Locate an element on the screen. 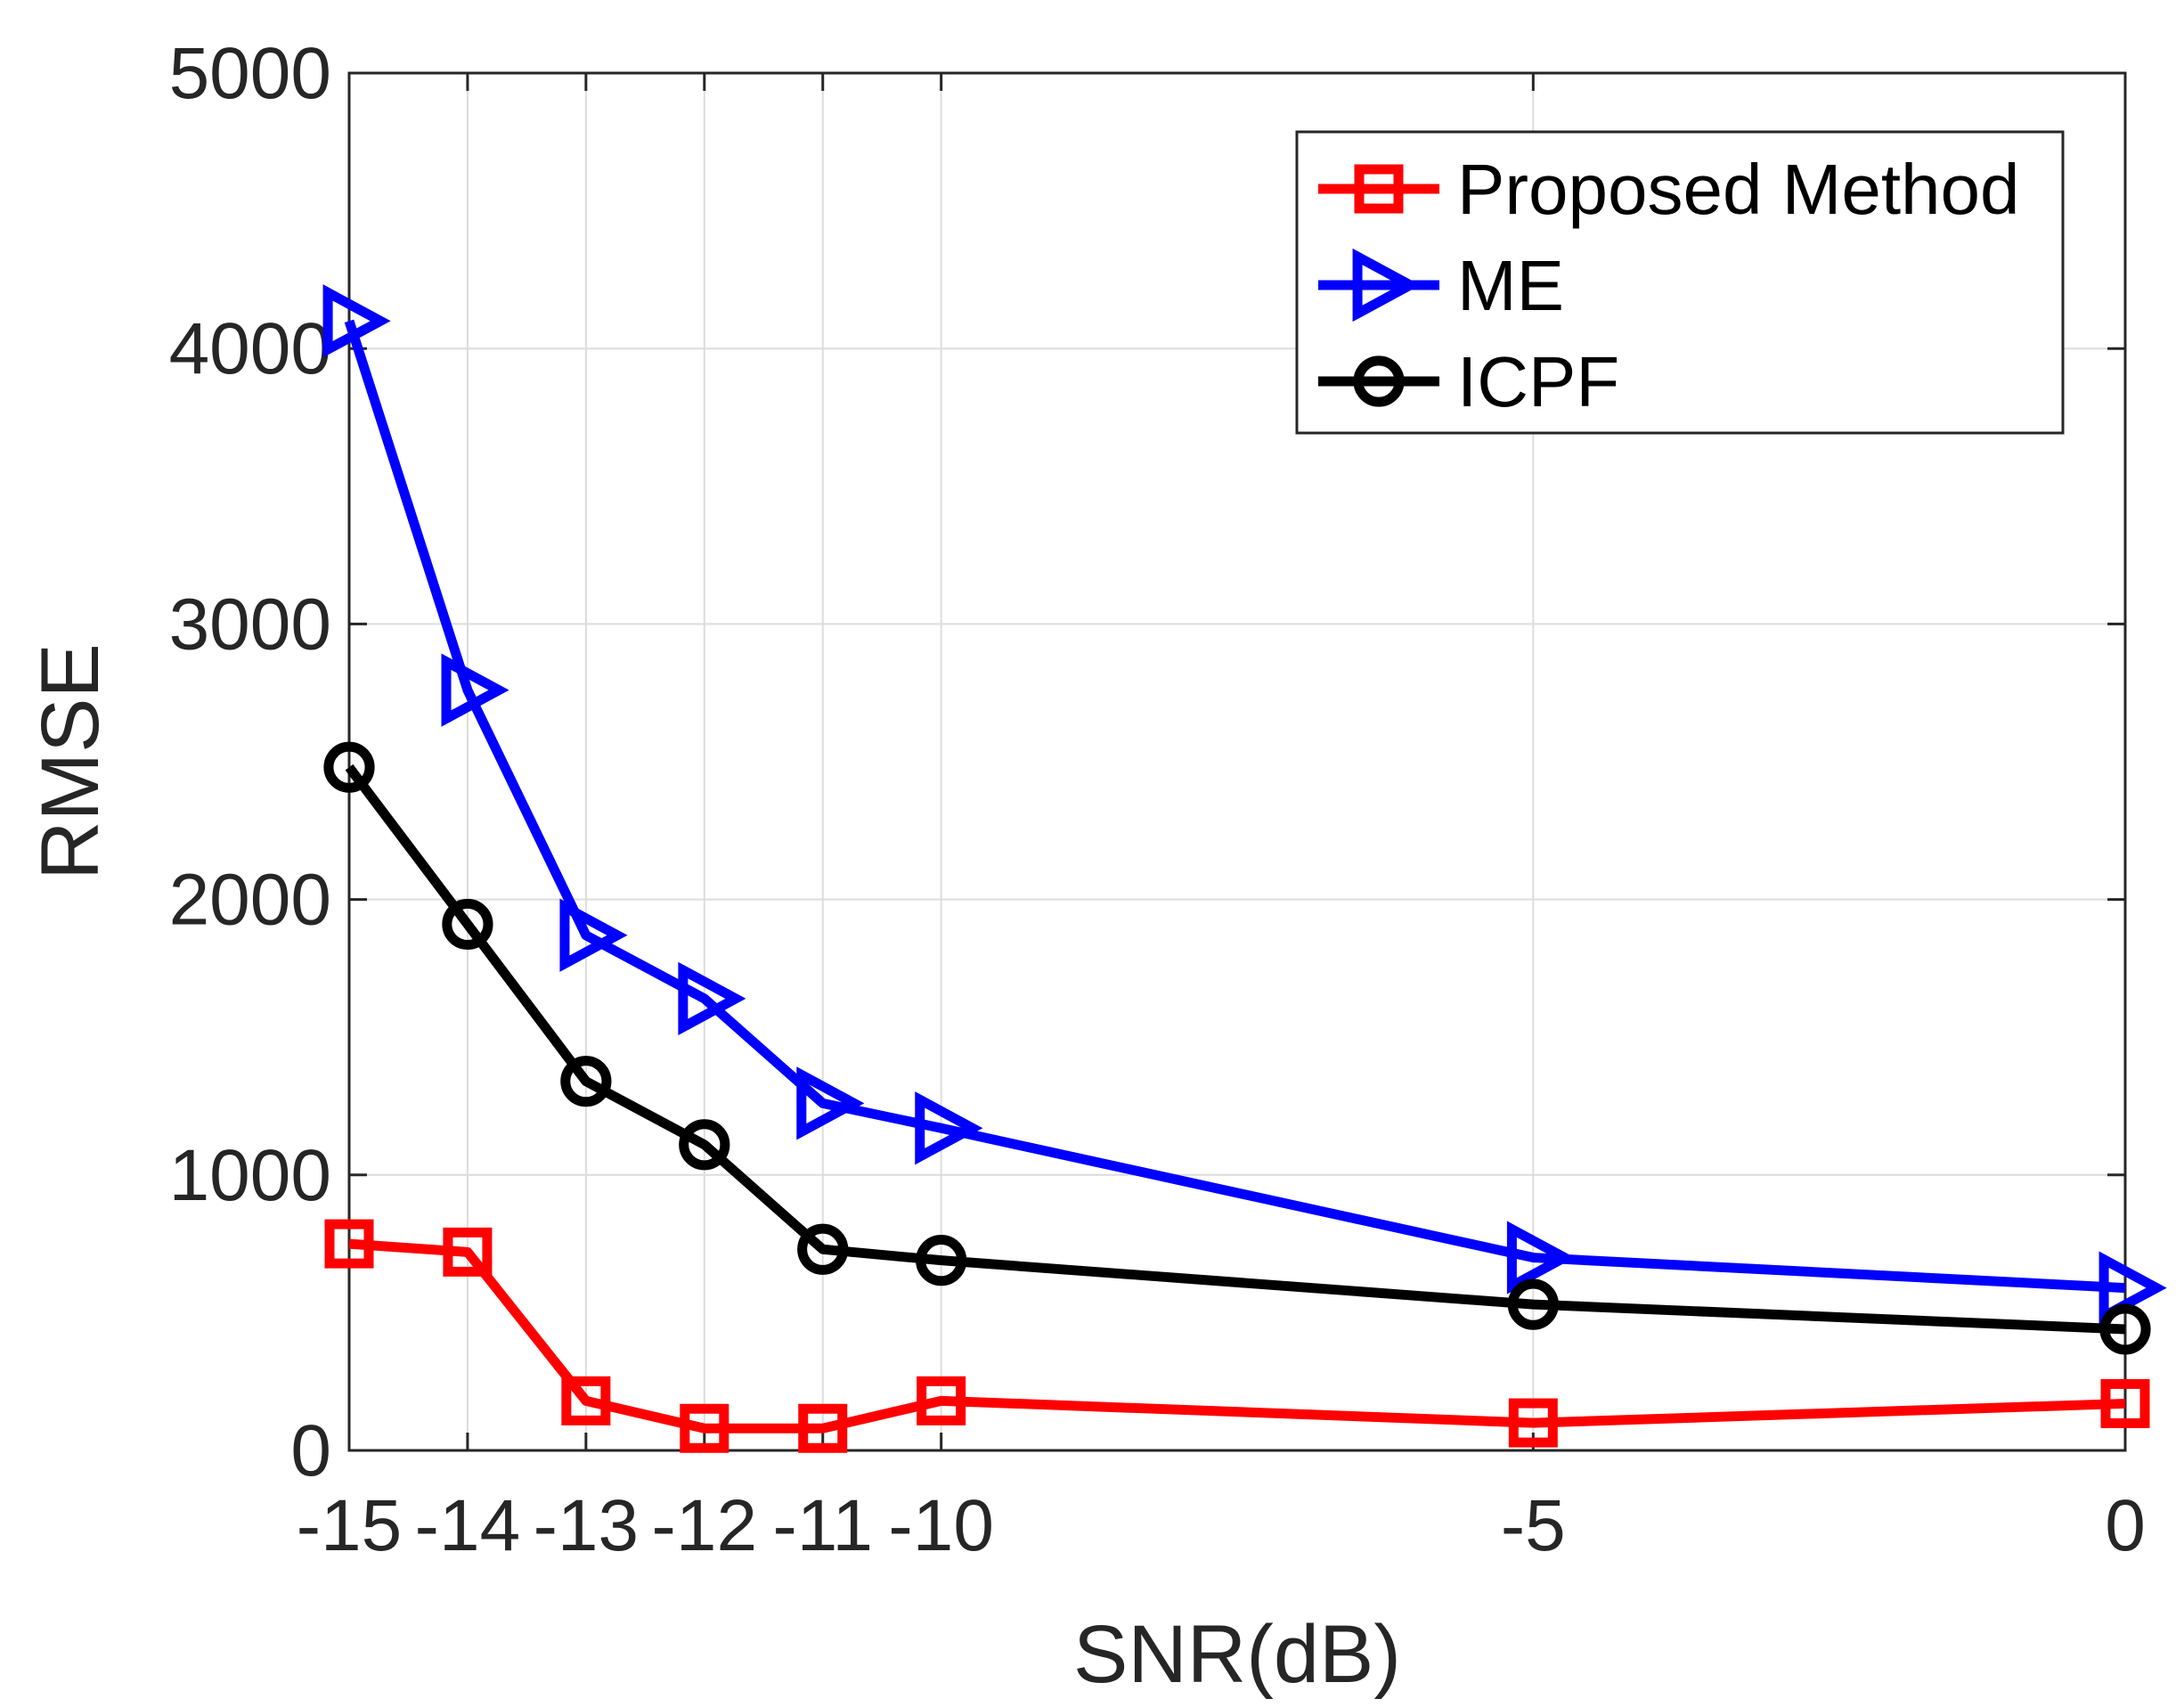 The width and height of the screenshot is (2184, 1707). x-tick-label: 0 is located at coordinates (2125, 1525).